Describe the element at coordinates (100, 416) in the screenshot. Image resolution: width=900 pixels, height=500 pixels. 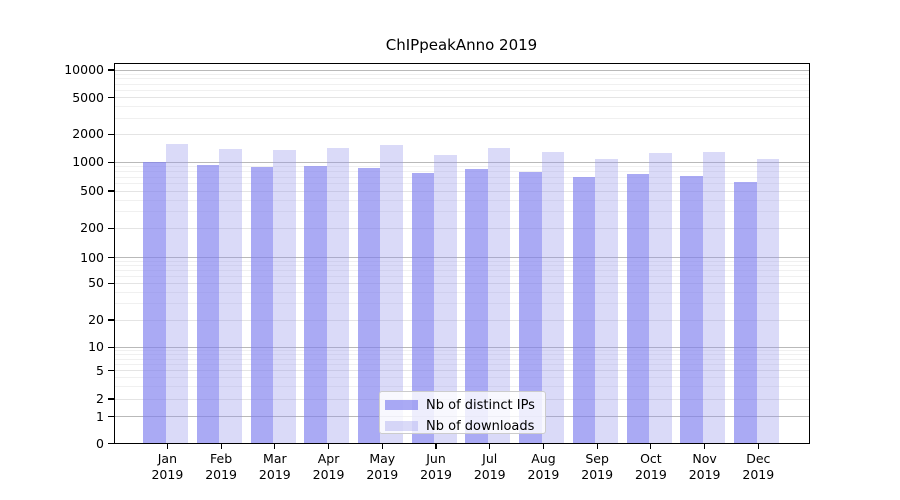
I see `y-tick-label: 1` at that location.